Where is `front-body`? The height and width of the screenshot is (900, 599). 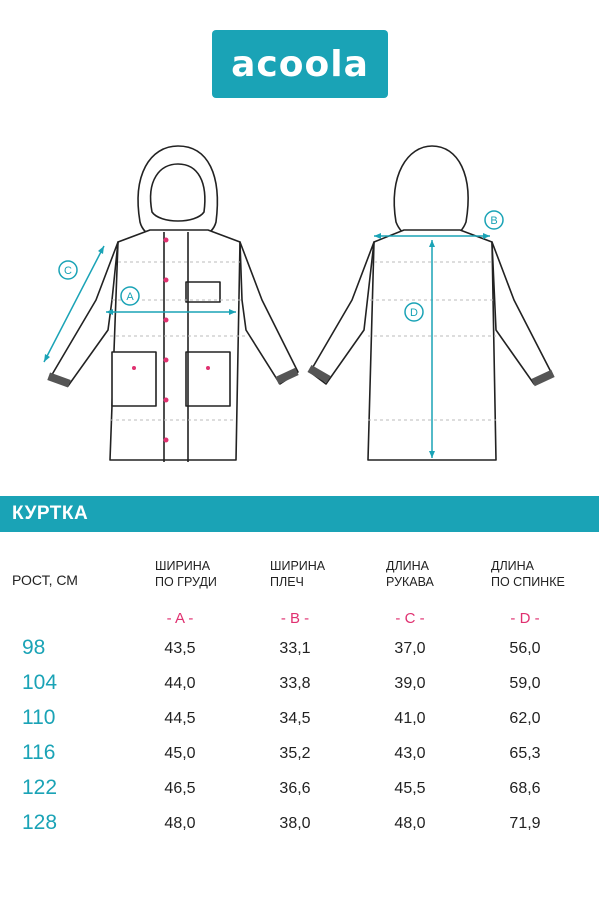 front-body is located at coordinates (175, 345).